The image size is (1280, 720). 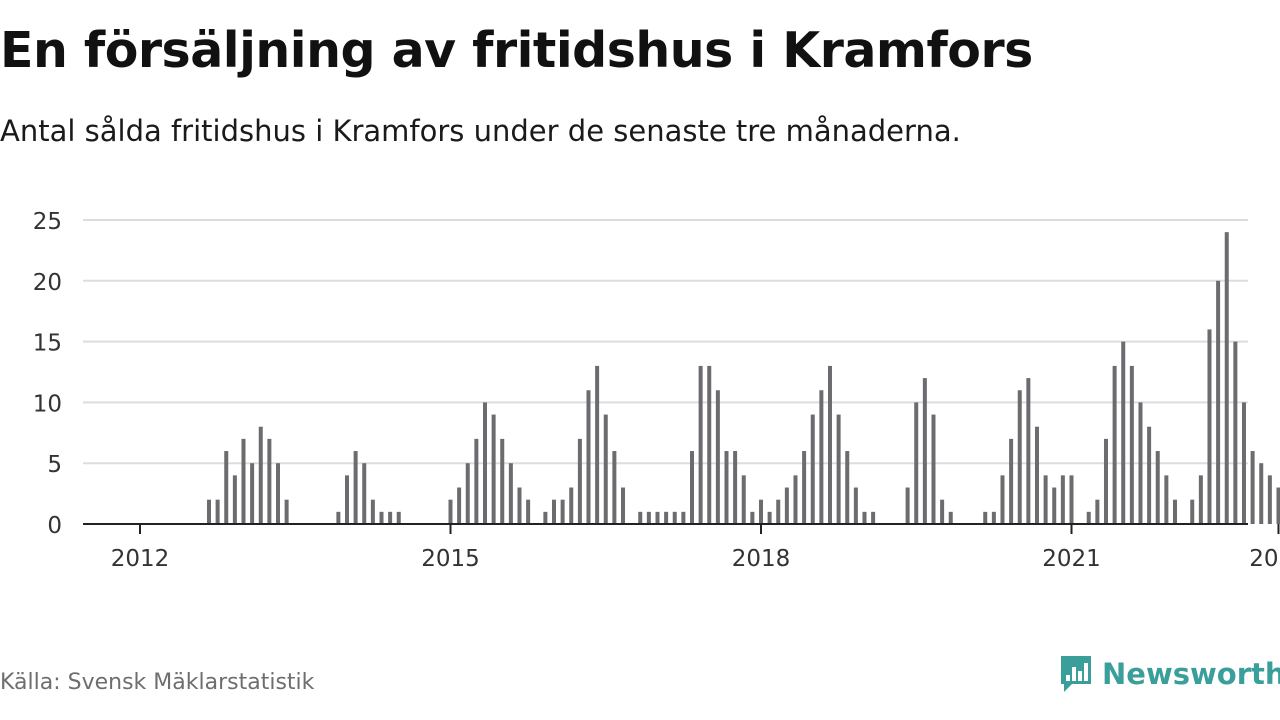 I want to click on x-tick-label: 2012, so click(x=140, y=559).